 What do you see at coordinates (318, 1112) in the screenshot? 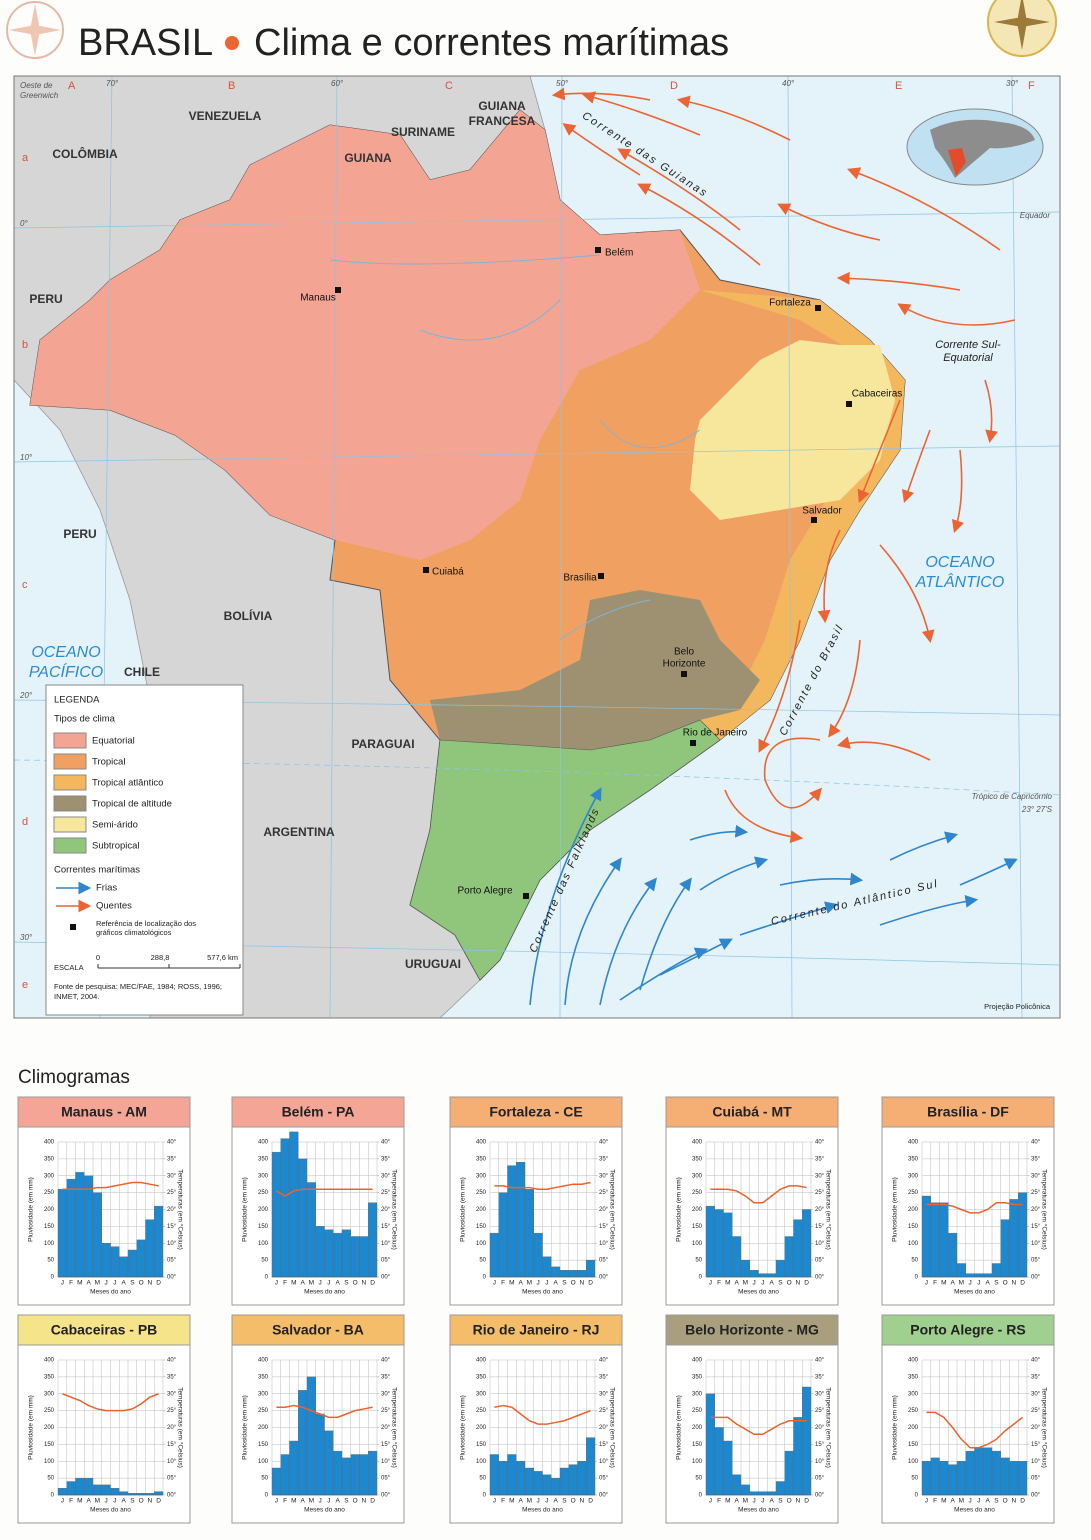
I see `chart-title: Belém - PA` at bounding box center [318, 1112].